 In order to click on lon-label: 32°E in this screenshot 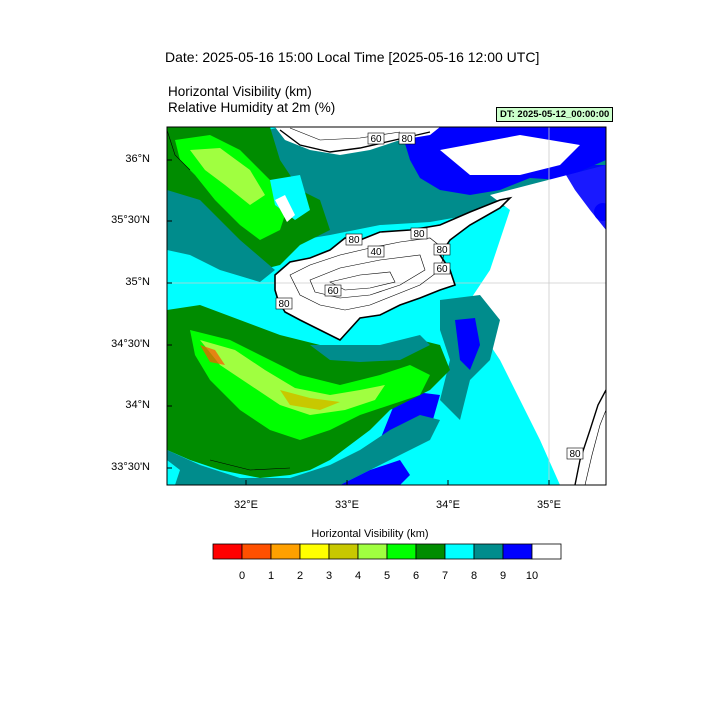, I will do `click(246, 505)`.